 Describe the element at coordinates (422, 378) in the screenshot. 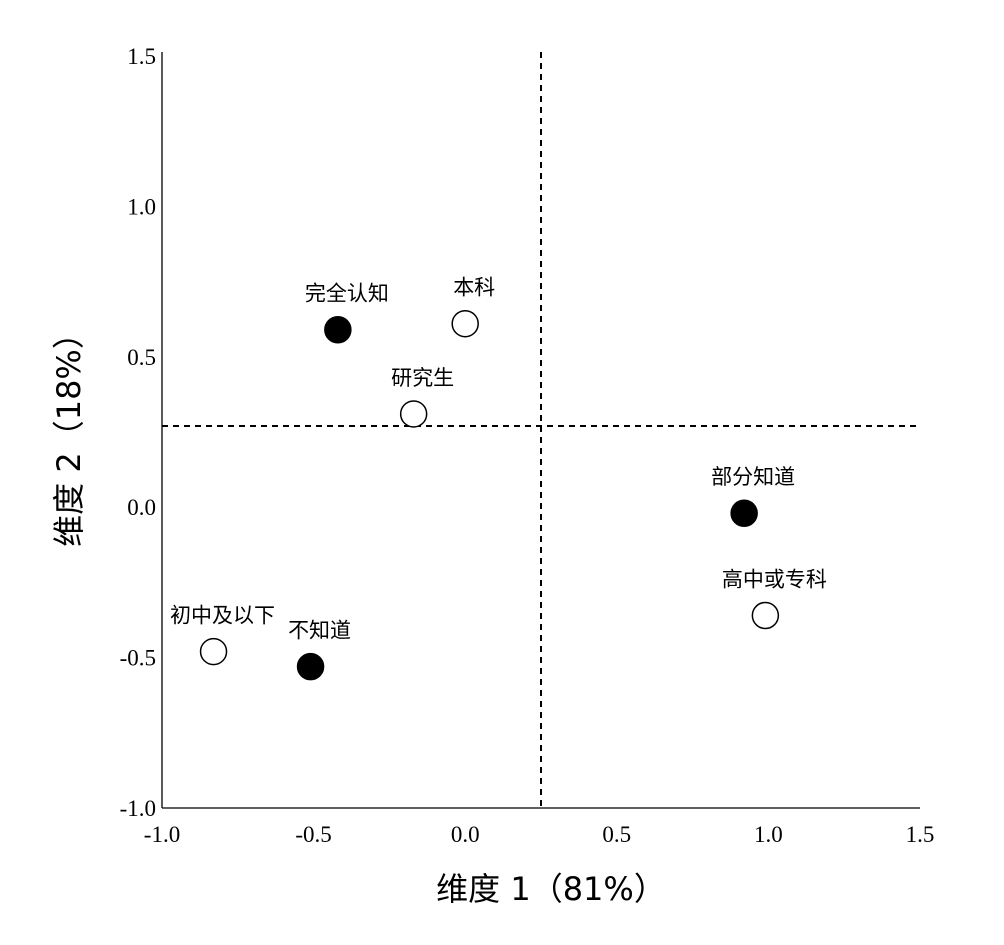

I see `data-point-label: 研究生` at that location.